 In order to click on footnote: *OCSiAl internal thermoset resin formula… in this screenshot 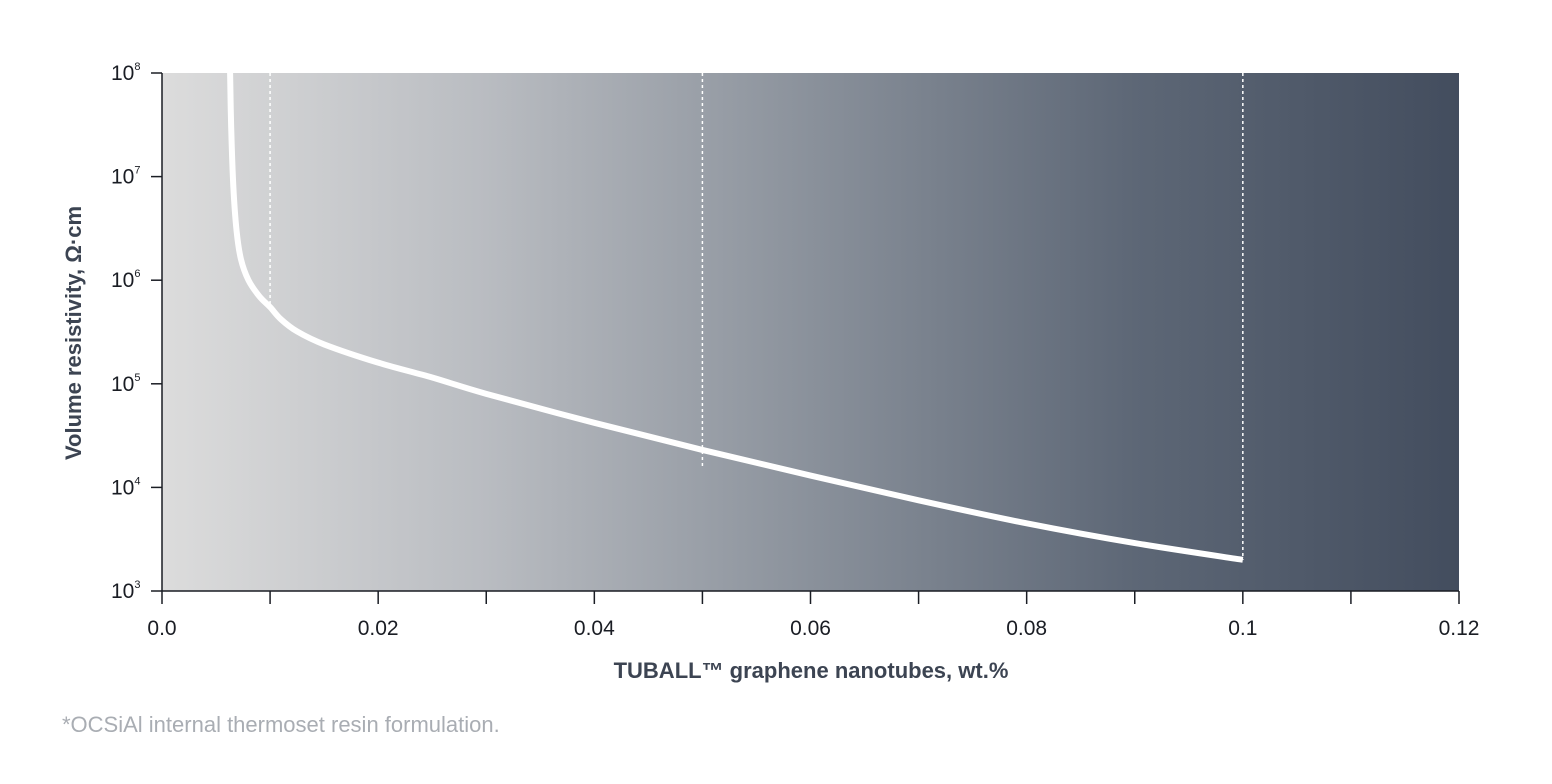, I will do `click(281, 724)`.